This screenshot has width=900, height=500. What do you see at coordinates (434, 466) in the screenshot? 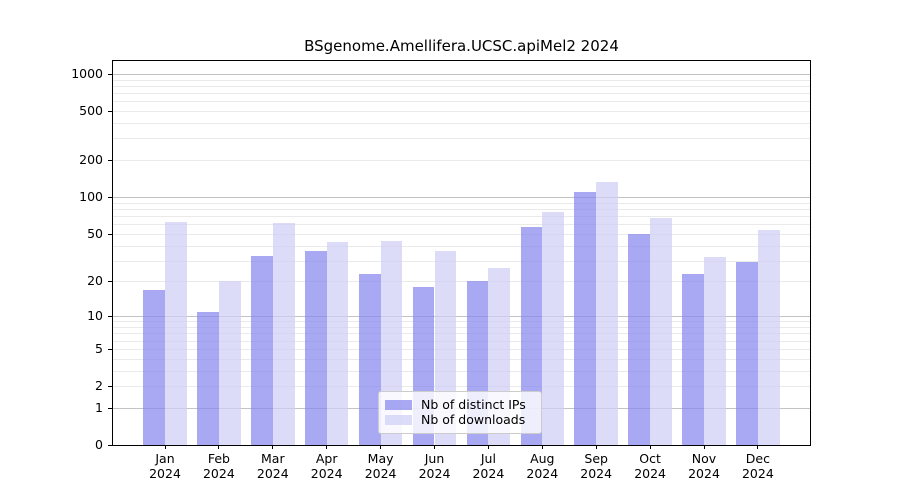
I see `x-tick-label-jun: Jun 2024` at bounding box center [434, 466].